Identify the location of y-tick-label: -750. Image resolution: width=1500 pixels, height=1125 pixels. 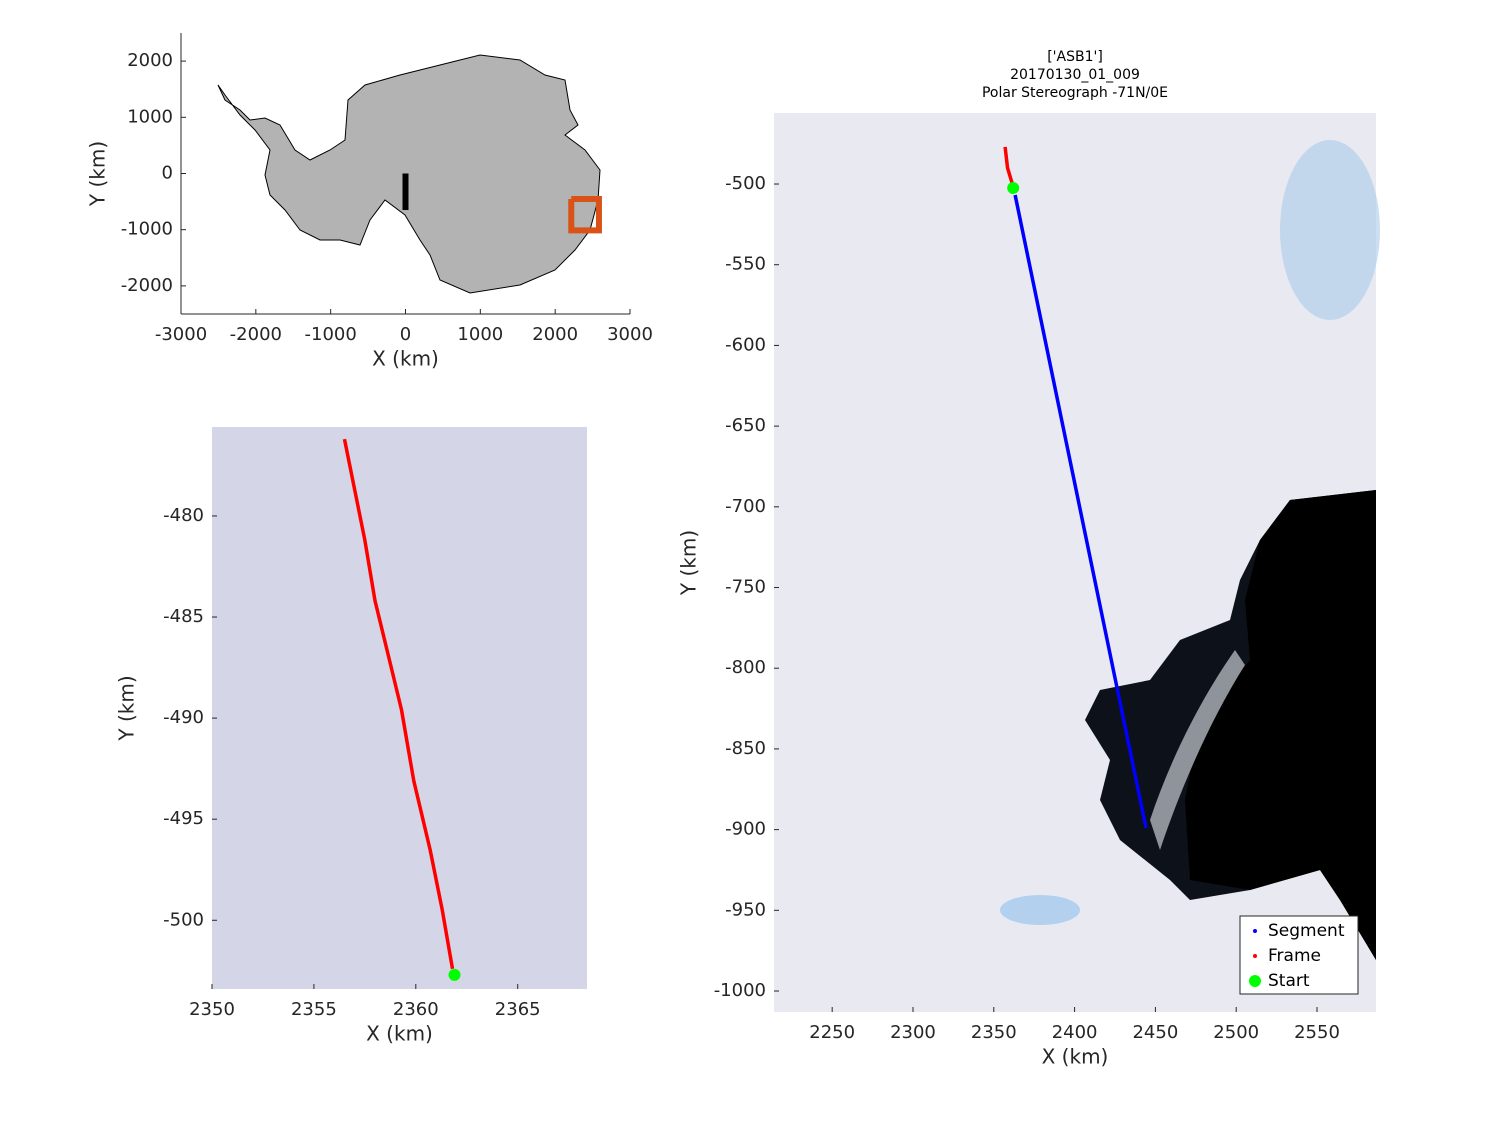
(745, 587).